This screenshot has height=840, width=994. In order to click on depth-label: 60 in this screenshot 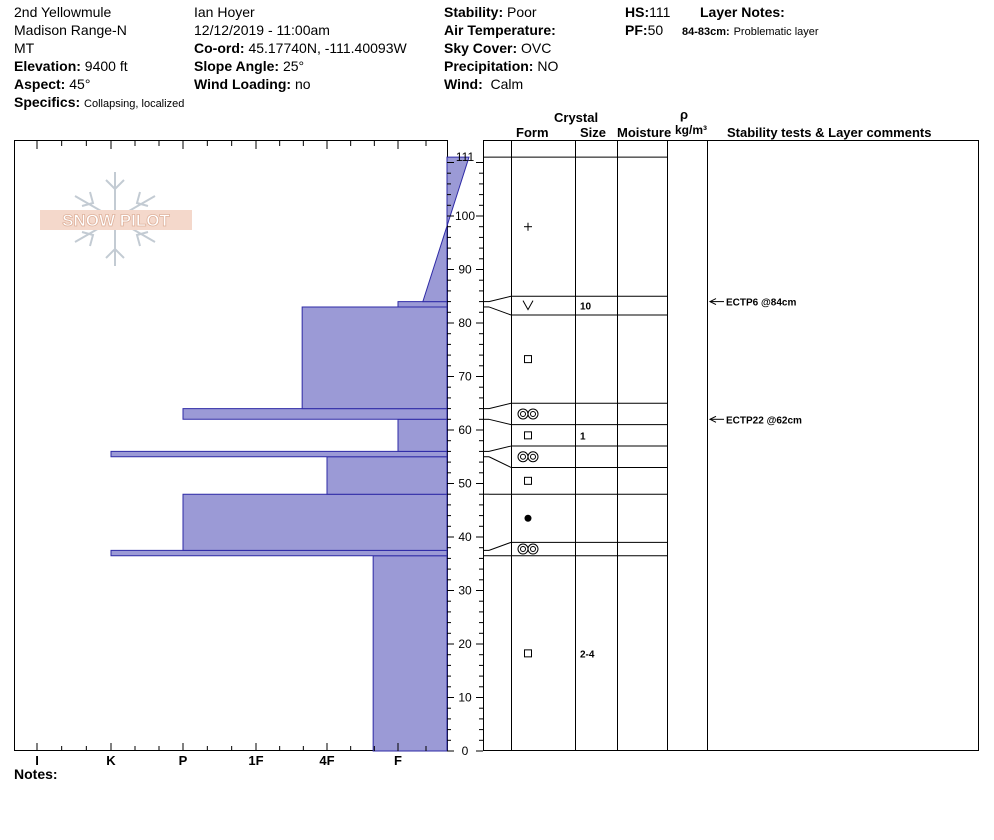, I will do `click(465, 430)`.